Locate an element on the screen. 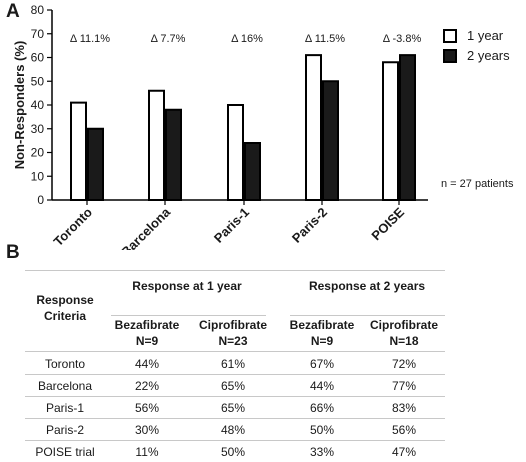  y-tick-label: 30 is located at coordinates (38, 129).